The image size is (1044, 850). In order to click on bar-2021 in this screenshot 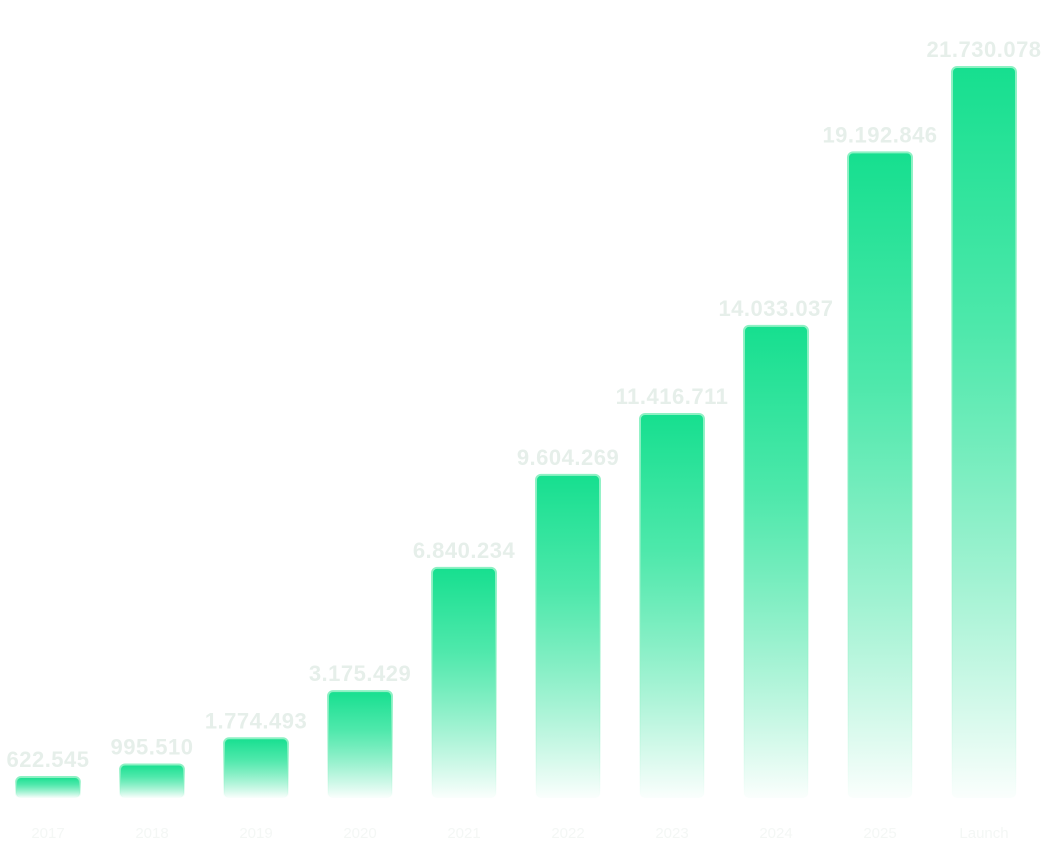, I will do `click(464, 682)`.